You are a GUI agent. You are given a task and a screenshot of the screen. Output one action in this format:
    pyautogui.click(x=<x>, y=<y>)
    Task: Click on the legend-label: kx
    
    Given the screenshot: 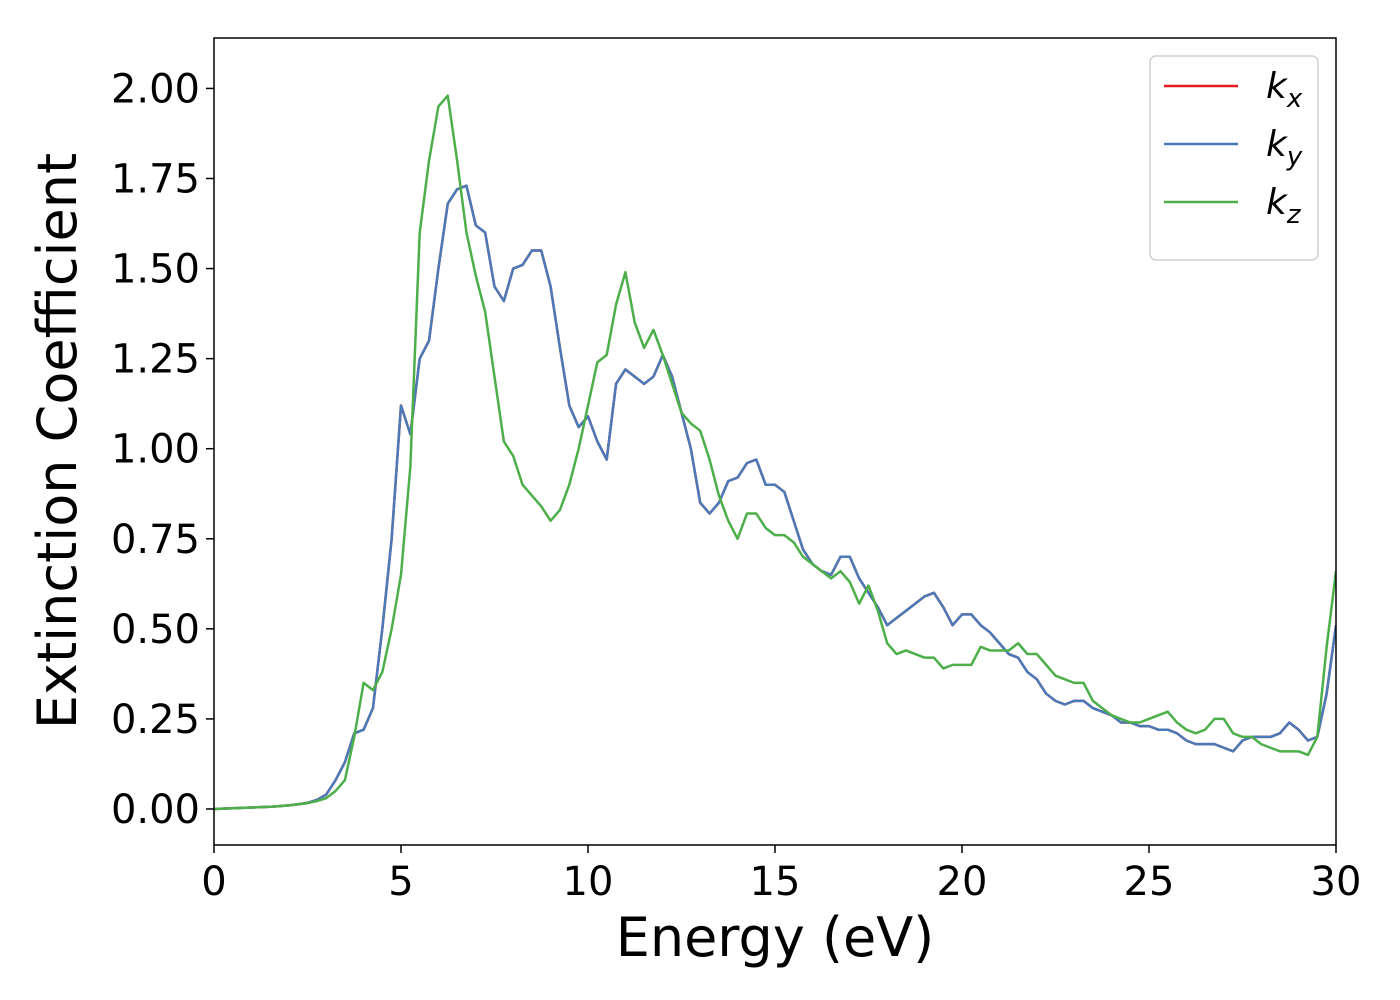 What is the action you would take?
    pyautogui.click(x=1284, y=90)
    